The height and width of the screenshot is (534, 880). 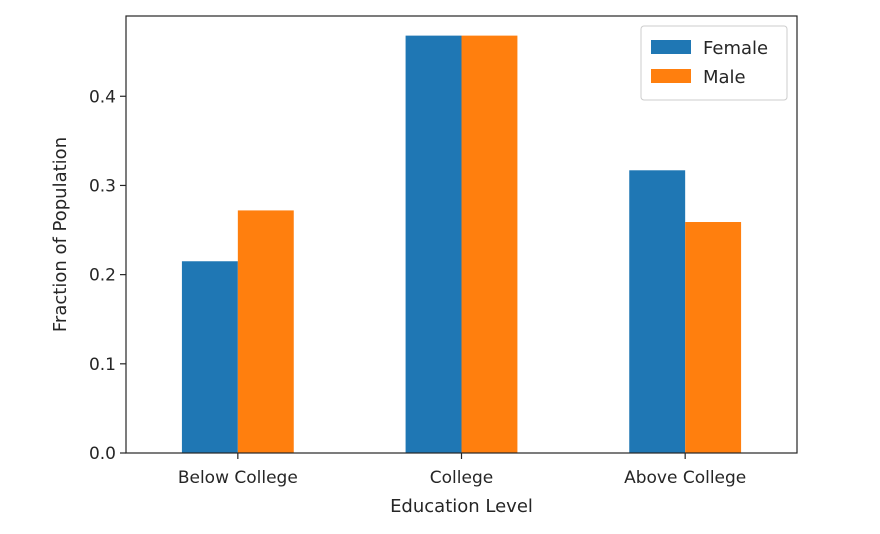 What do you see at coordinates (265, 331) in the screenshot?
I see `bar-male-below-college` at bounding box center [265, 331].